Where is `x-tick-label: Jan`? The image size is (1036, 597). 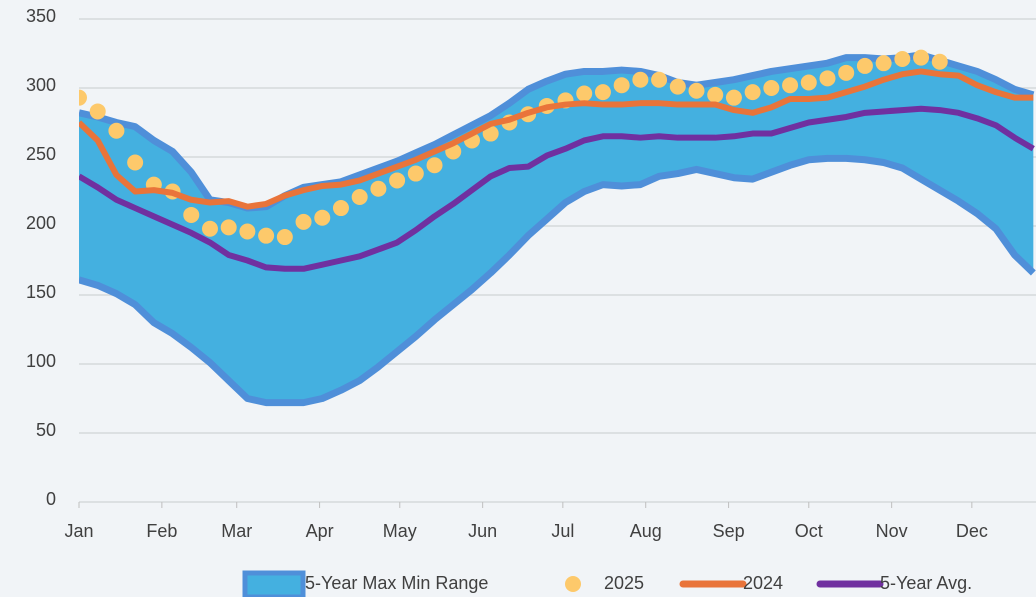
x-tick-label: Jan is located at coordinates (78, 531).